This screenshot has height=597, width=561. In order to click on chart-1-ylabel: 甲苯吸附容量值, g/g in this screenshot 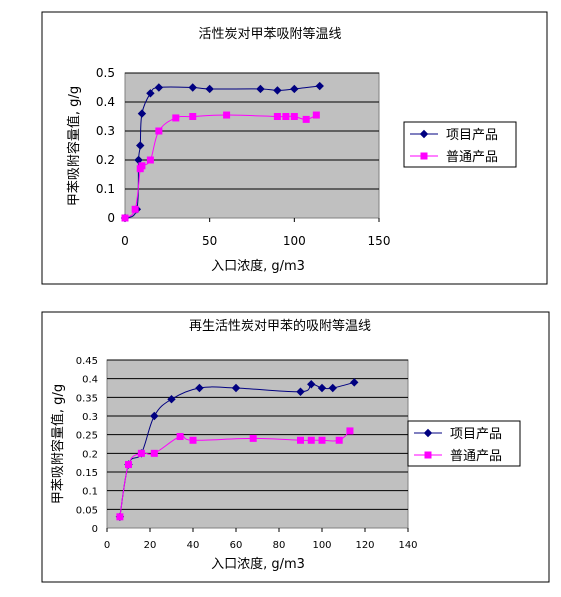, I will do `click(74, 146)`.